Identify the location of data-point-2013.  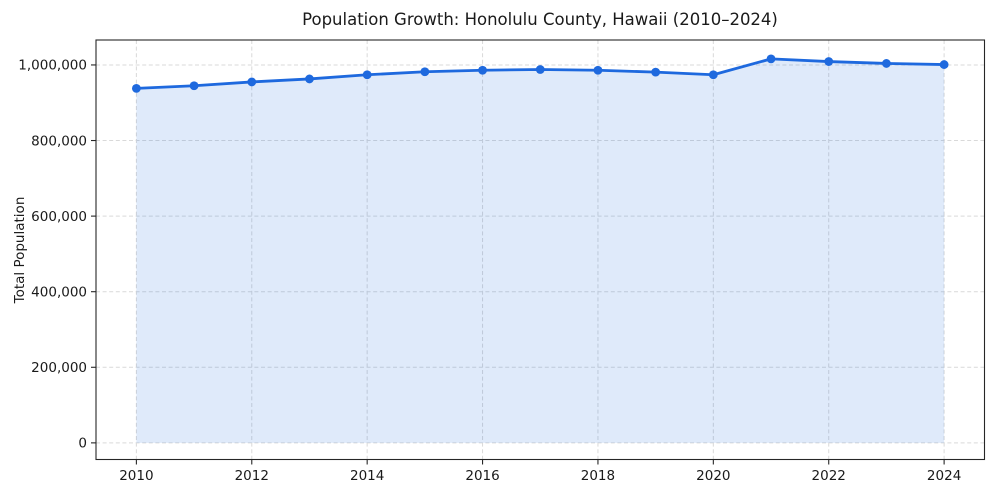
(309, 79).